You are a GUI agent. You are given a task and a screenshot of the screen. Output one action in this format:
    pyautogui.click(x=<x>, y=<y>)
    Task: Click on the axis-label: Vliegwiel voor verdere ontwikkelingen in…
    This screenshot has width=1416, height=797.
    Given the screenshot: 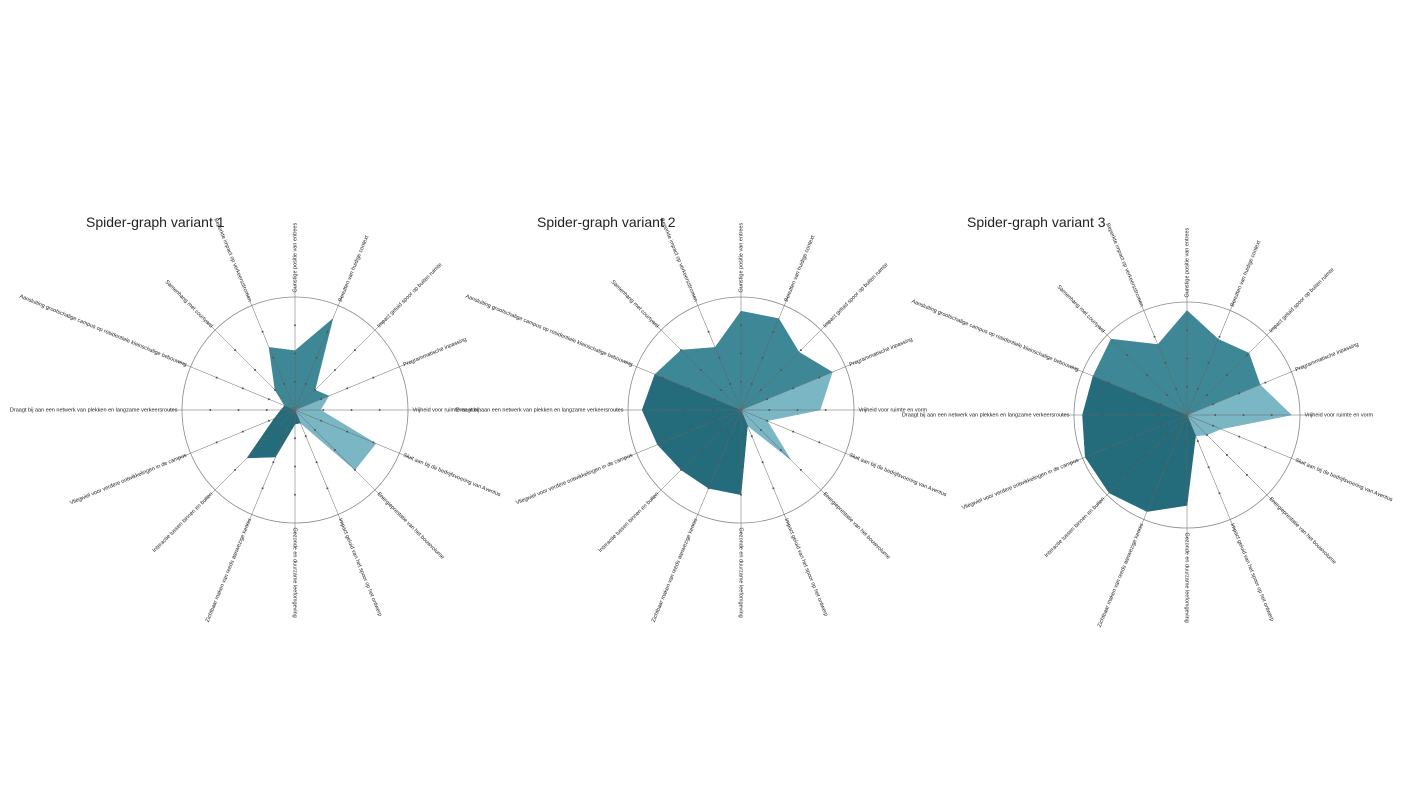 What is the action you would take?
    pyautogui.click(x=128, y=480)
    